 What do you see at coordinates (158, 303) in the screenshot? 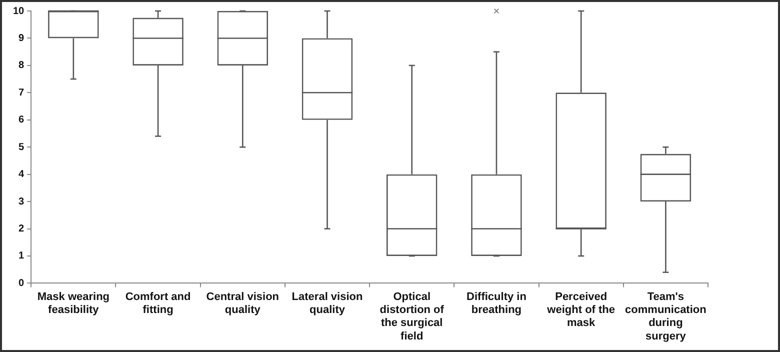
I see `x-tick-label: Comfort and fitting` at bounding box center [158, 303].